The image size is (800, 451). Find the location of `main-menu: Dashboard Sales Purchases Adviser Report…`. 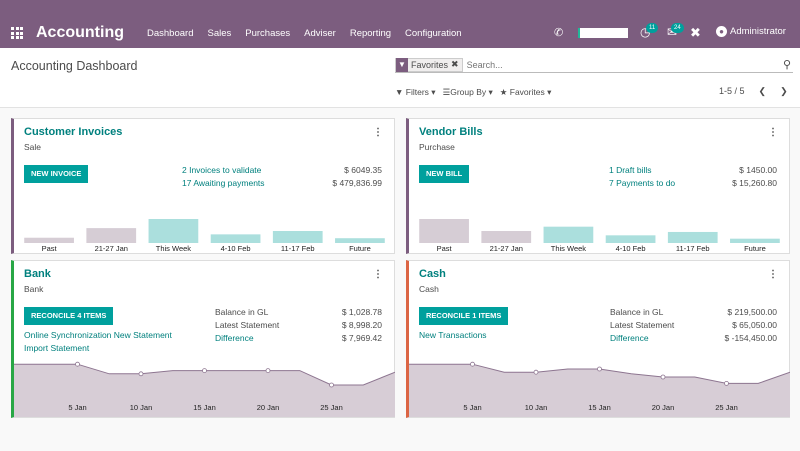

main-menu: Dashboard Sales Purchases Adviser Report… is located at coordinates (311, 33).